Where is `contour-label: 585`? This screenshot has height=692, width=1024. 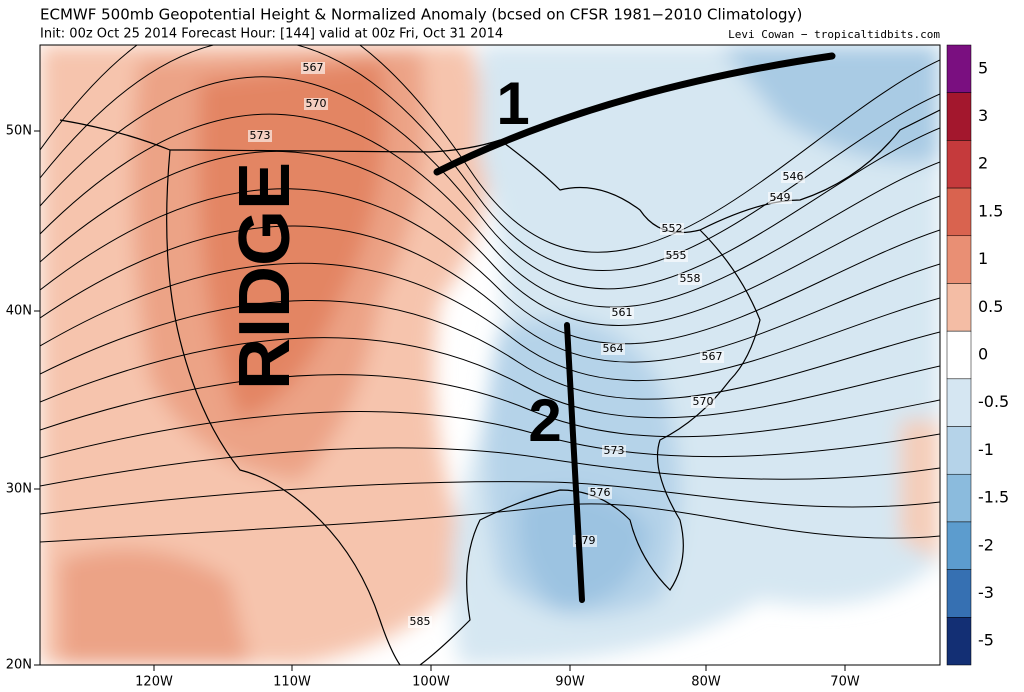 contour-label: 585 is located at coordinates (420, 621).